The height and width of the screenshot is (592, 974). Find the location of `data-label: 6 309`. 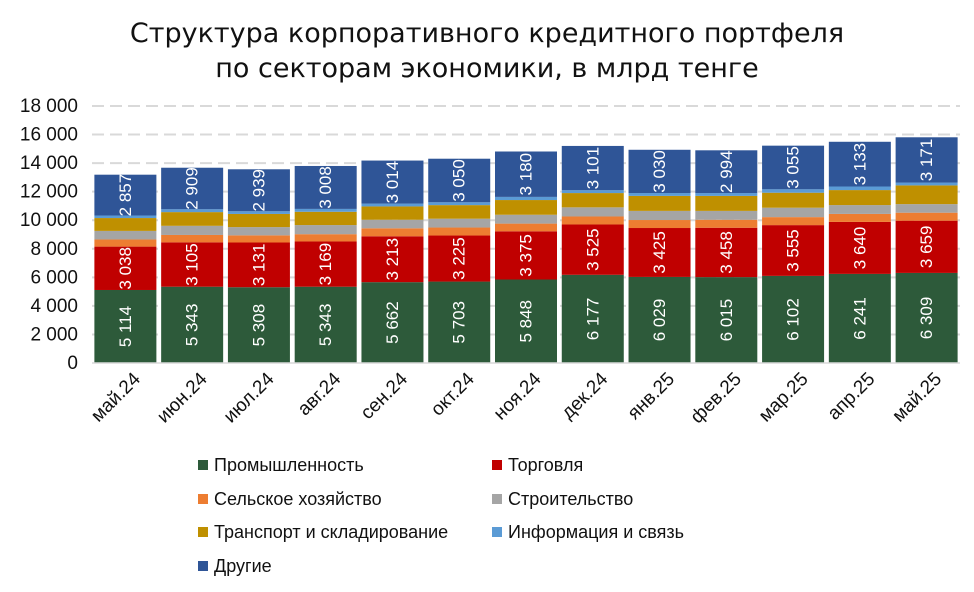

data-label: 6 309 is located at coordinates (926, 318).